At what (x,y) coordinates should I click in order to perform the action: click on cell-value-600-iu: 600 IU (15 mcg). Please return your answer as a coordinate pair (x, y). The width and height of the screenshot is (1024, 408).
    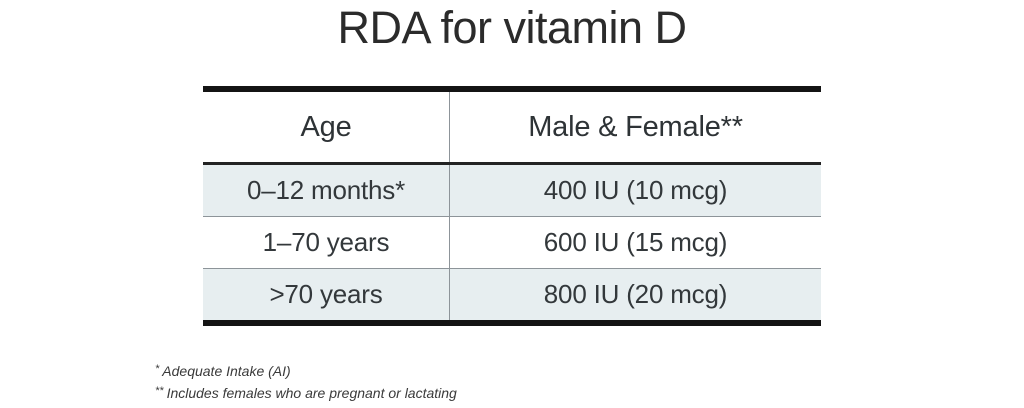
    Looking at the image, I should click on (635, 242).